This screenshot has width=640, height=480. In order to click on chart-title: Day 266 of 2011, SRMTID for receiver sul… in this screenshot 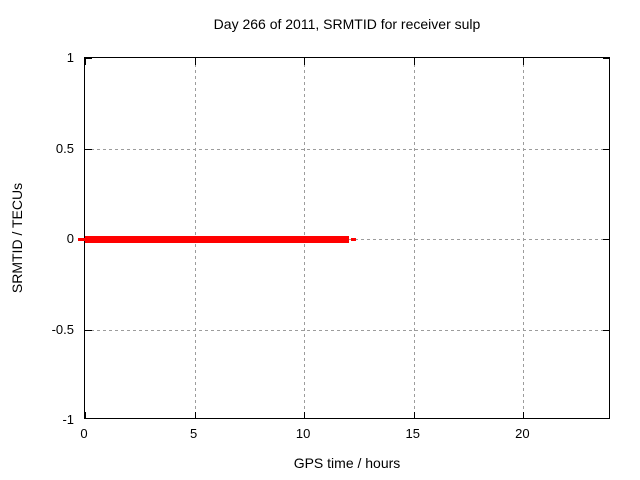, I will do `click(347, 24)`.